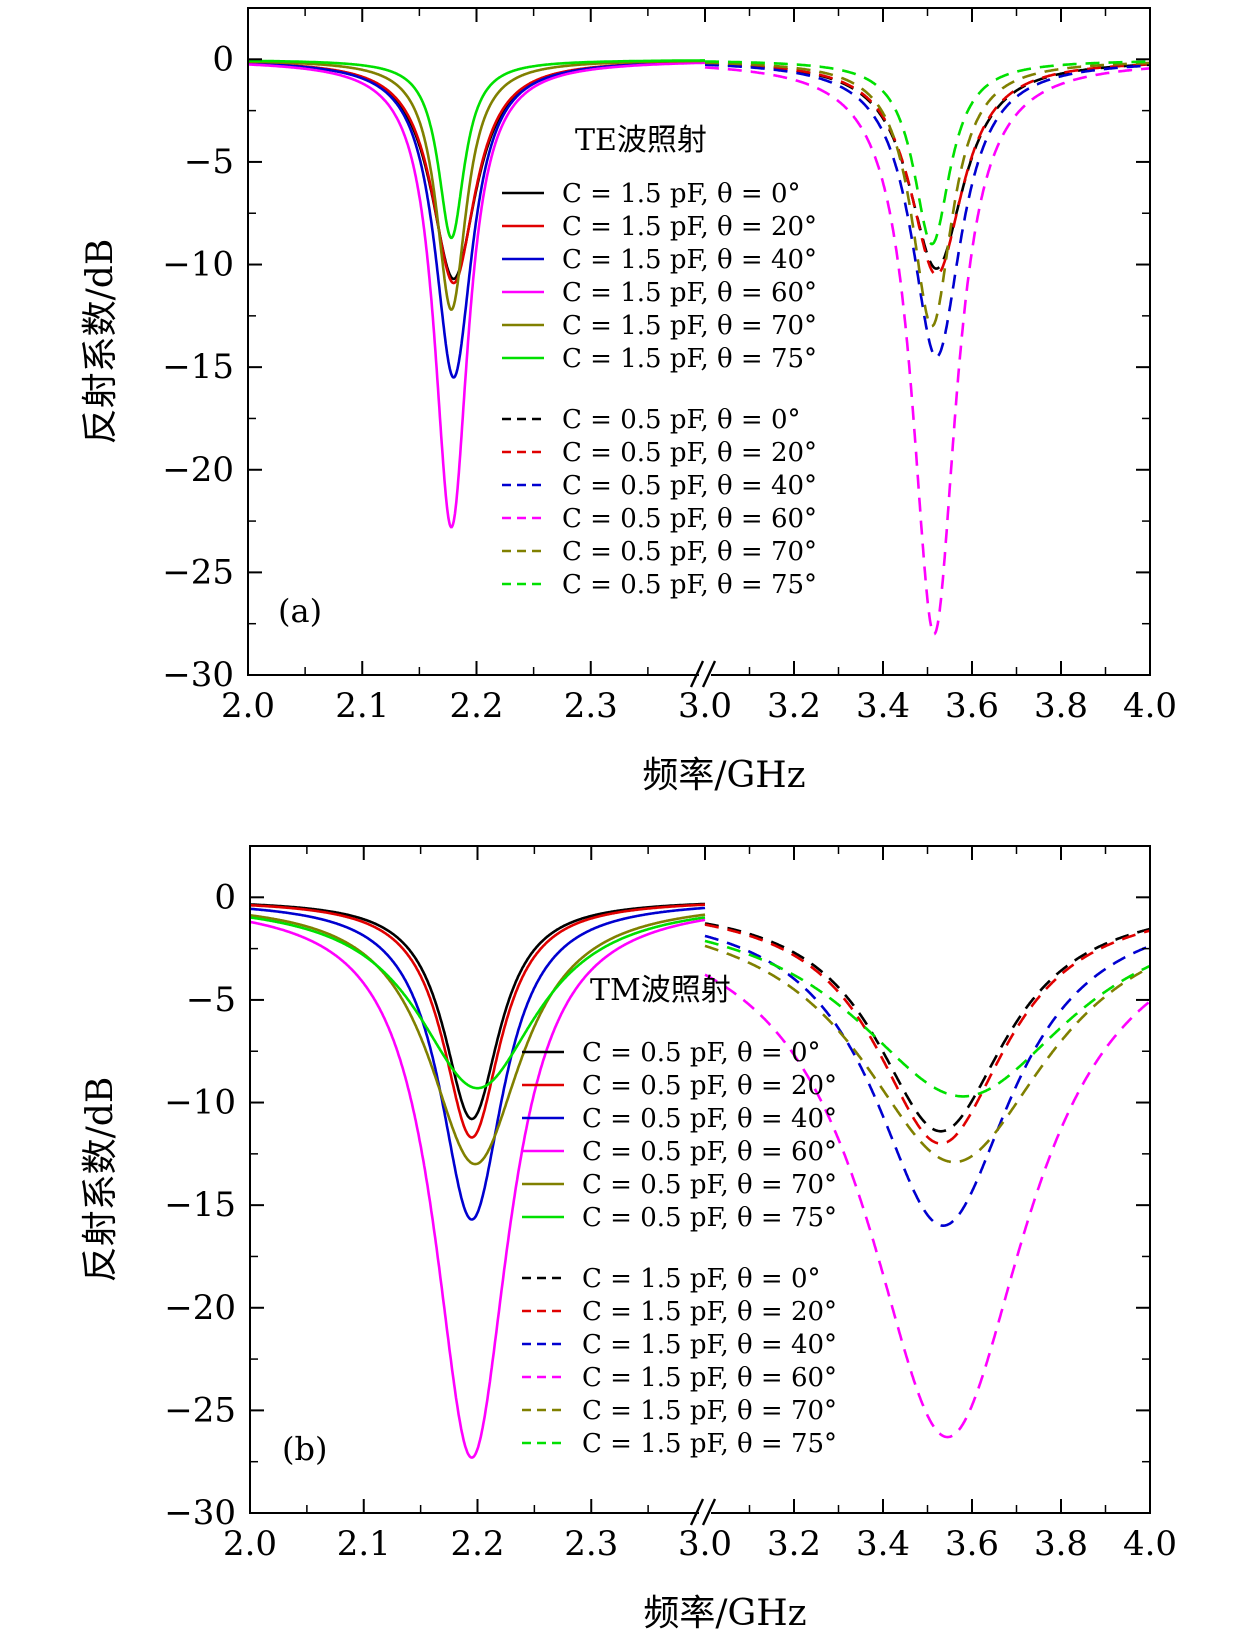  Describe the element at coordinates (304, 1449) in the screenshot. I see `panel-label: (b)` at that location.